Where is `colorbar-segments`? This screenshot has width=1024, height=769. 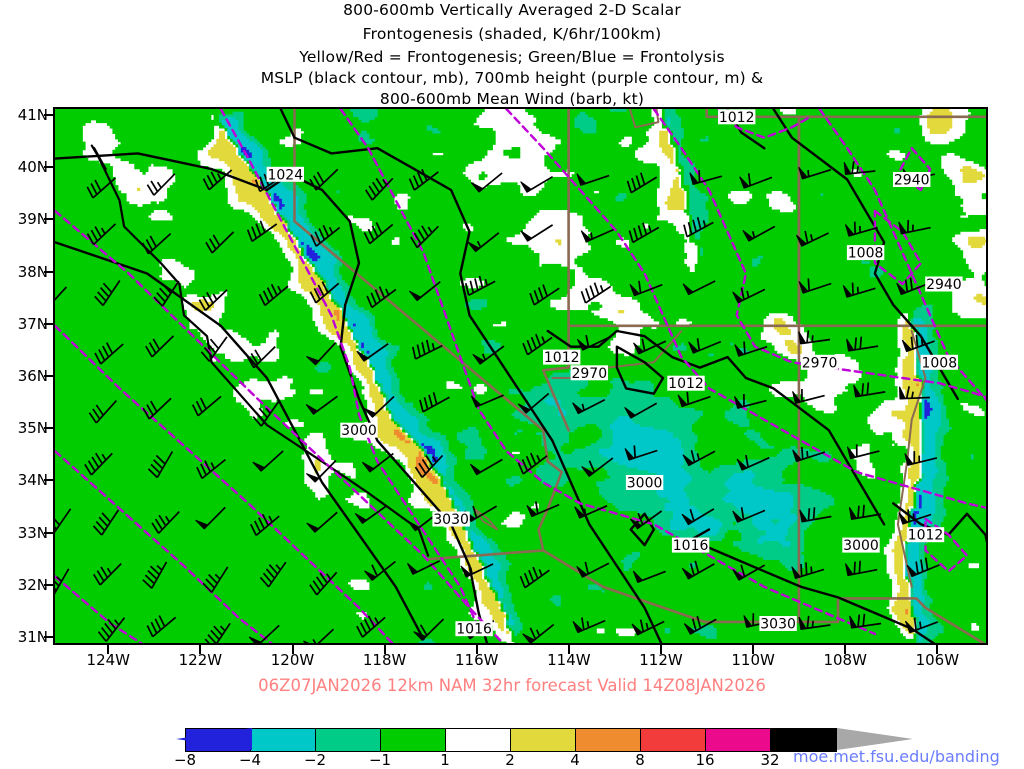 colorbar-segments is located at coordinates (511, 740).